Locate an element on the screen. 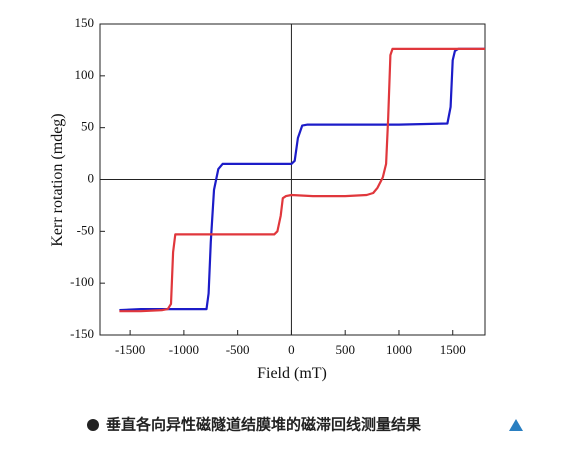  x-tick-label: -500 is located at coordinates (238, 349).